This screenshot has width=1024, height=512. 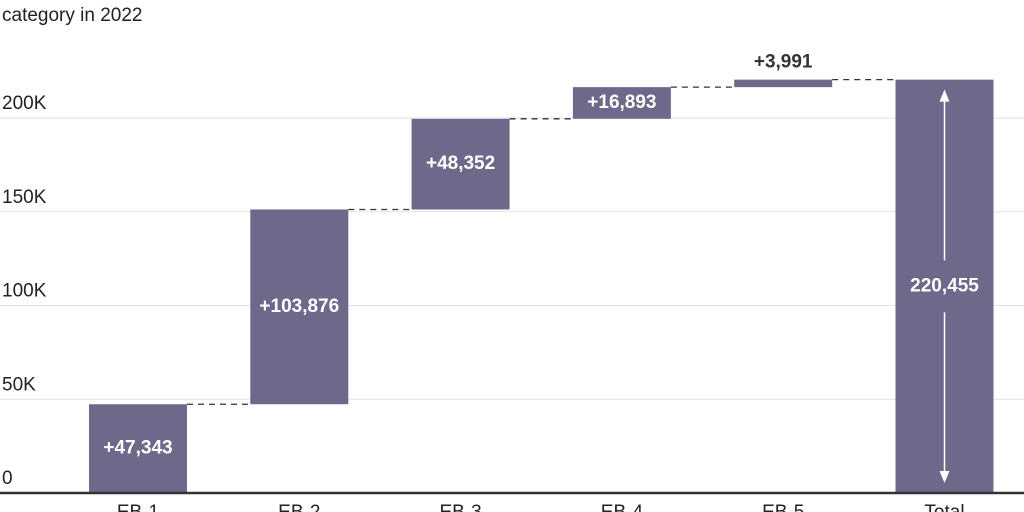 What do you see at coordinates (944, 507) in the screenshot?
I see `x-tick-label: Total` at bounding box center [944, 507].